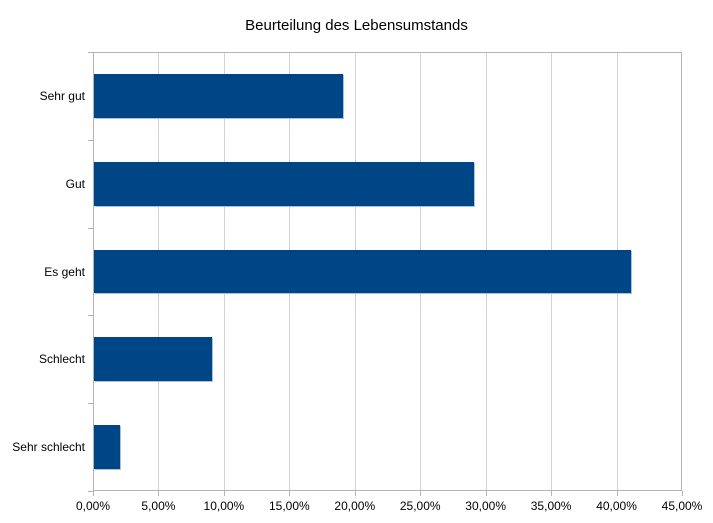  Describe the element at coordinates (682, 506) in the screenshot. I see `x-axis-tick-label: 45,00%` at that location.